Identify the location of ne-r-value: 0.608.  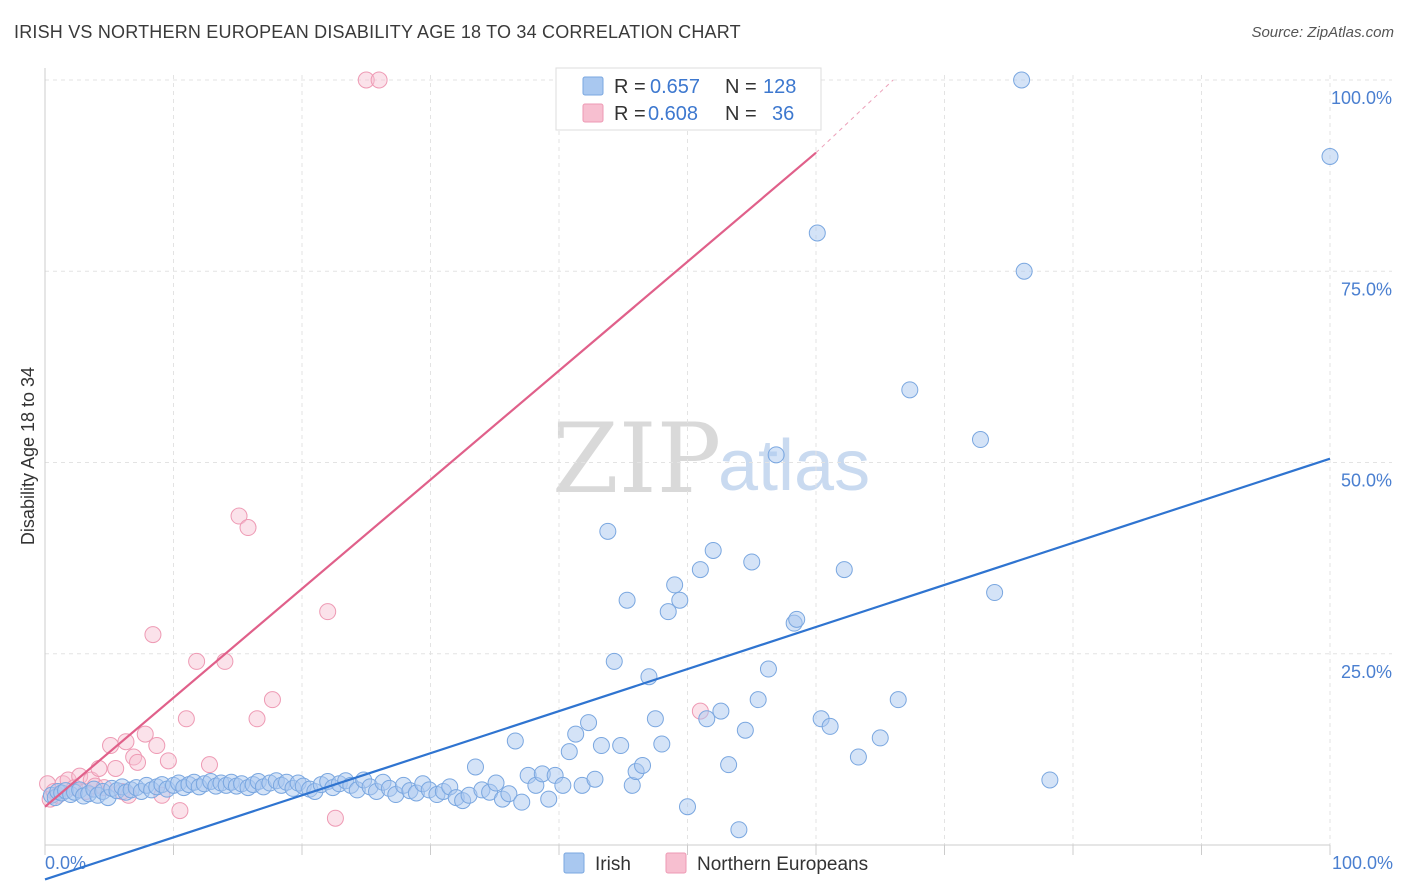
(673, 114).